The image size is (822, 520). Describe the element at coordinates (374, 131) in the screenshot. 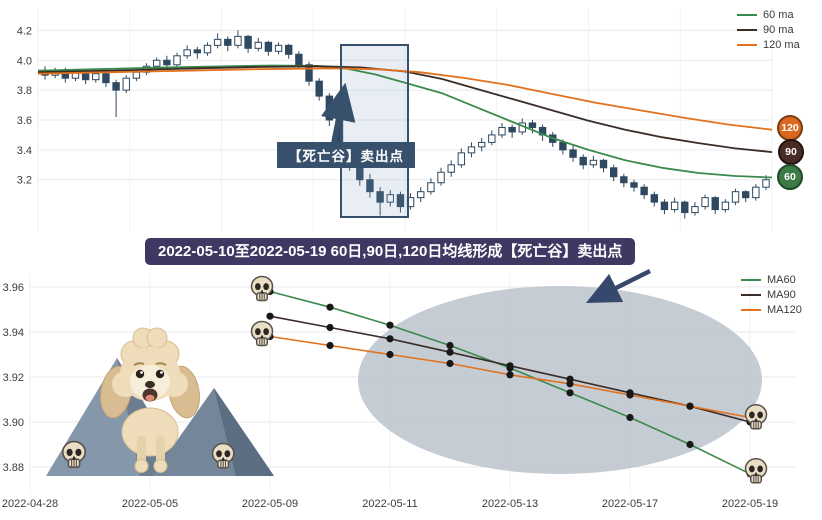

I see `death-valley-highlight-region` at that location.